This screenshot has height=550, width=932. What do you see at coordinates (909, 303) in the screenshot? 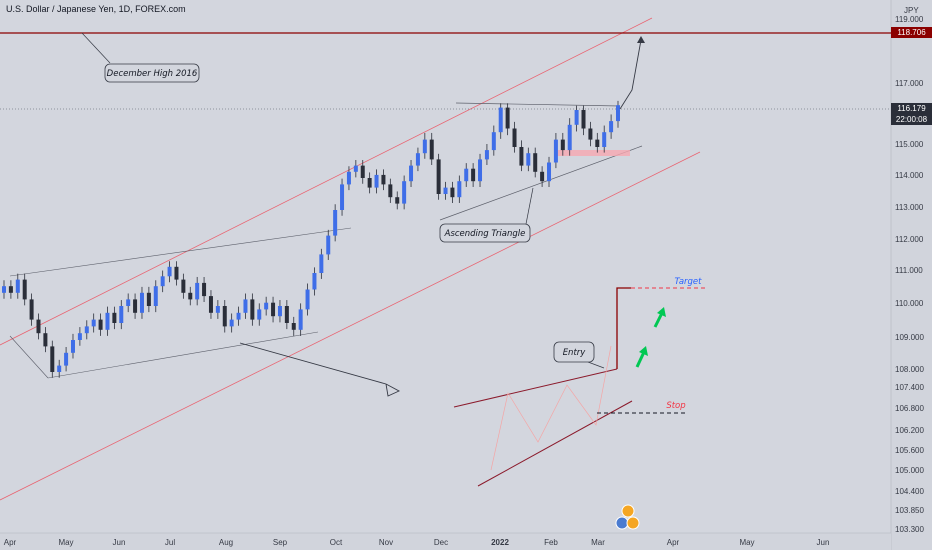
I see `price-tick-label: 110.000` at bounding box center [909, 303].